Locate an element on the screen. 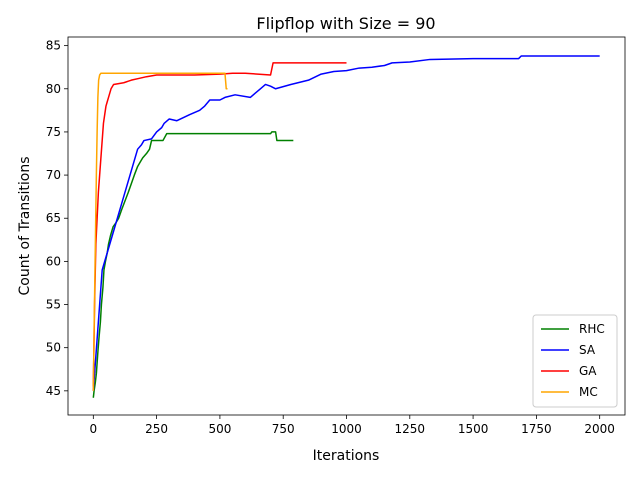 Image resolution: width=640 pixels, height=480 pixels. y-tick-label: 65 is located at coordinates (53, 218).